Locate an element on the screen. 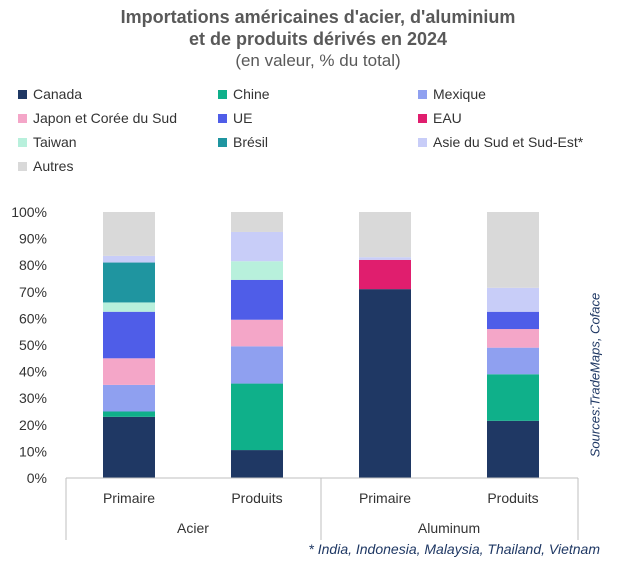 This screenshot has width=636, height=565. group-label: Acier is located at coordinates (193, 528).